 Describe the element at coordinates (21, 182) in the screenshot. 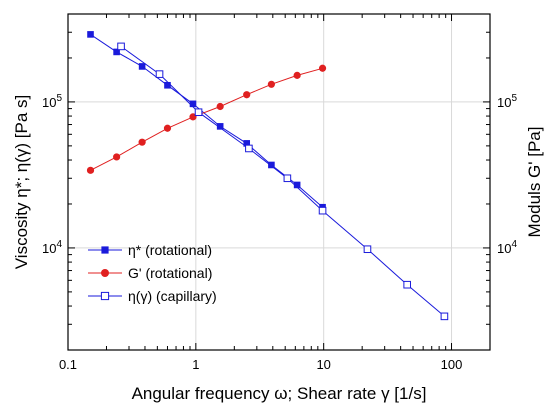

I see `y-axis-title-left: Viscosity η*; η(γ) [Pa s]` at that location.